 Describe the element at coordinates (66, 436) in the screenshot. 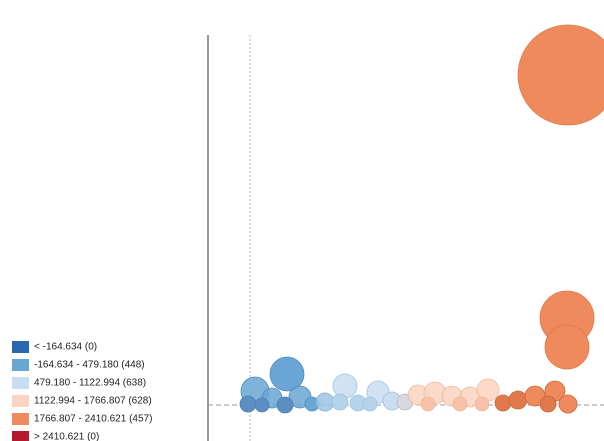

I see `legend-label: > 2410.621 (0)` at that location.